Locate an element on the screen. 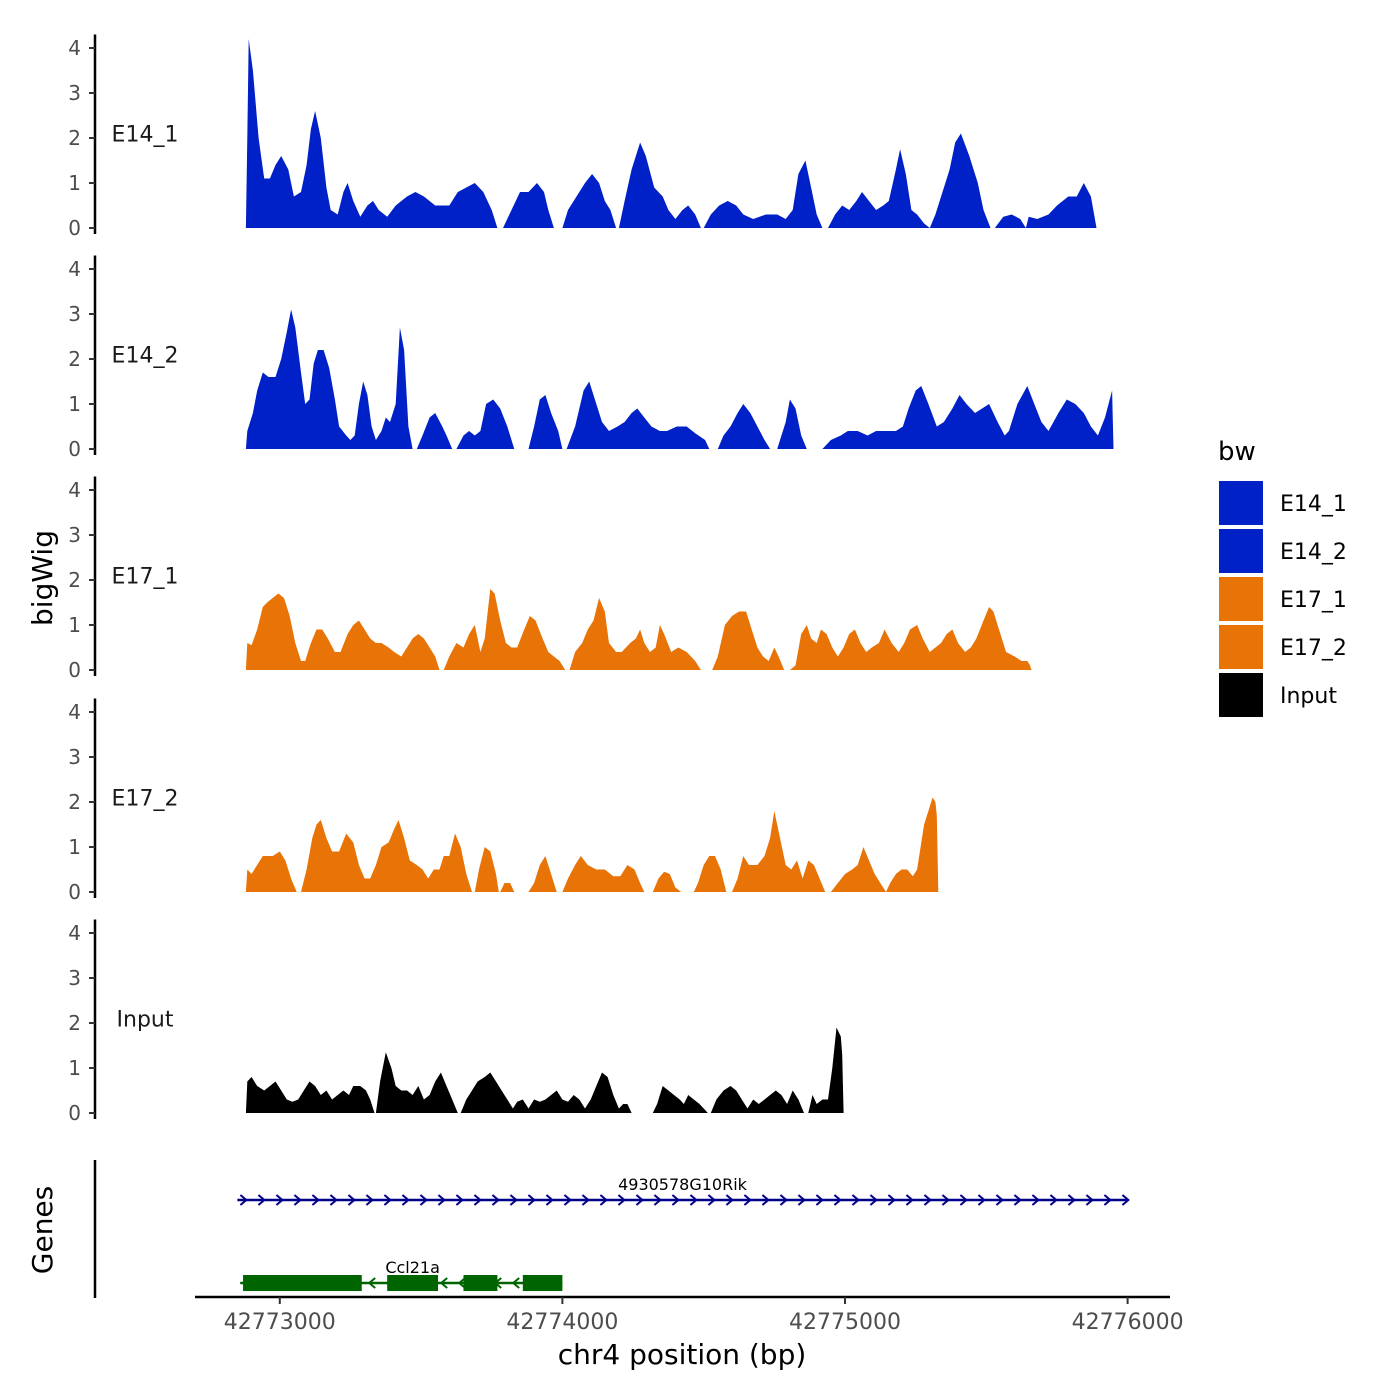 The height and width of the screenshot is (1400, 1400). x-tick-label: 42775000 is located at coordinates (845, 1322).